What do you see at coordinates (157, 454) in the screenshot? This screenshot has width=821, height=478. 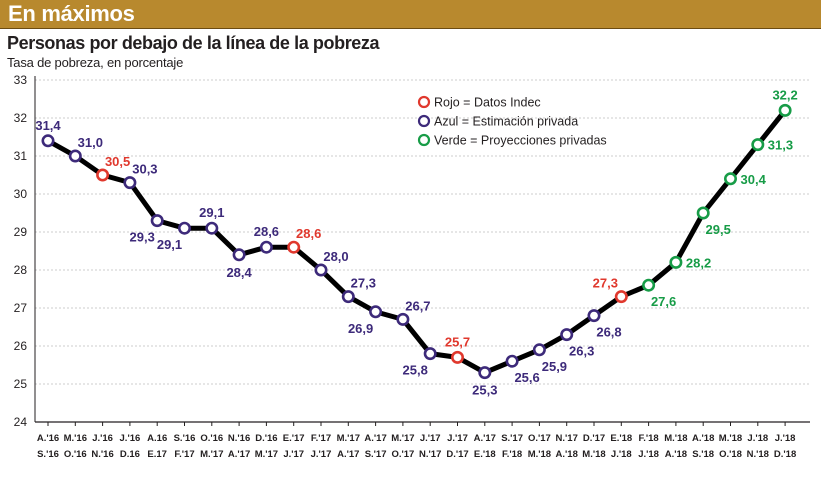 I see `x-tick-label-bottom: E.17` at bounding box center [157, 454].